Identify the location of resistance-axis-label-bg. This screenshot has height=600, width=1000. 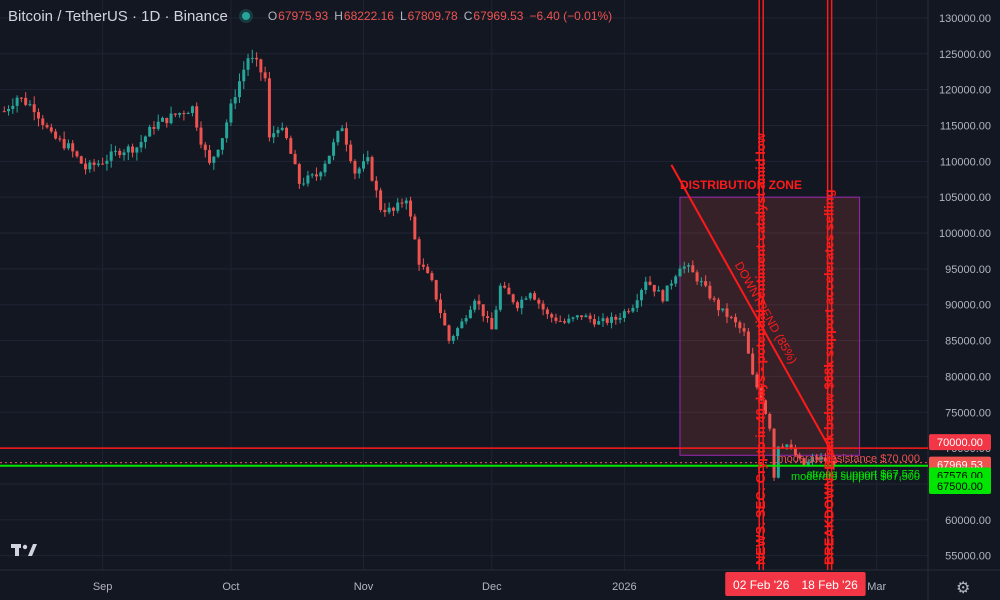
(960, 442).